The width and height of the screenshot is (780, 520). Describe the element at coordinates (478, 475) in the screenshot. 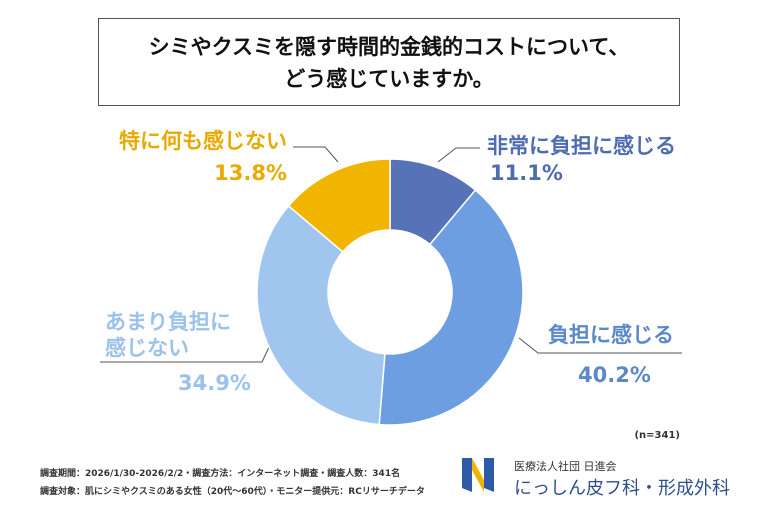

I see `logo` at that location.